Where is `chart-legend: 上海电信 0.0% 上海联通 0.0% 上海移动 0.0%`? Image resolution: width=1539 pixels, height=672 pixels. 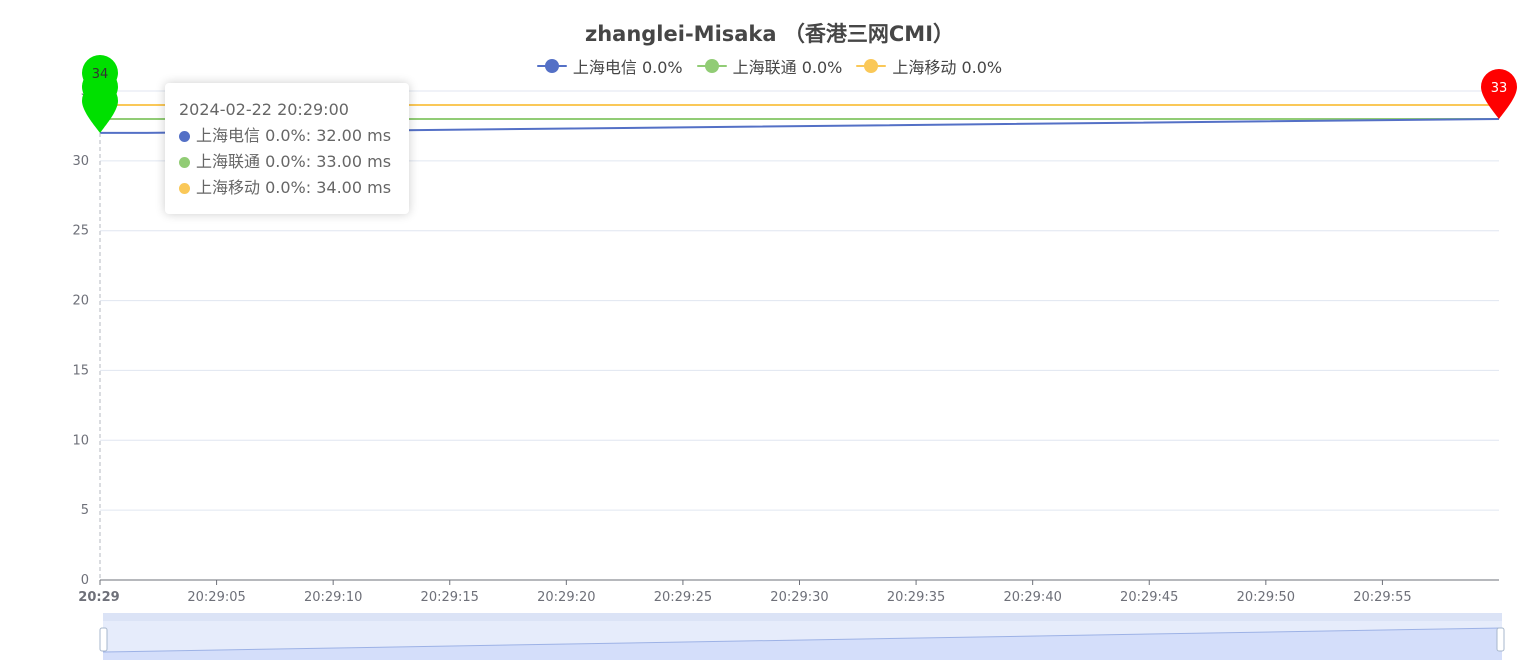
chart-legend: 上海电信 0.0% 上海联通 0.0% 上海移动 0.0% is located at coordinates (769, 66).